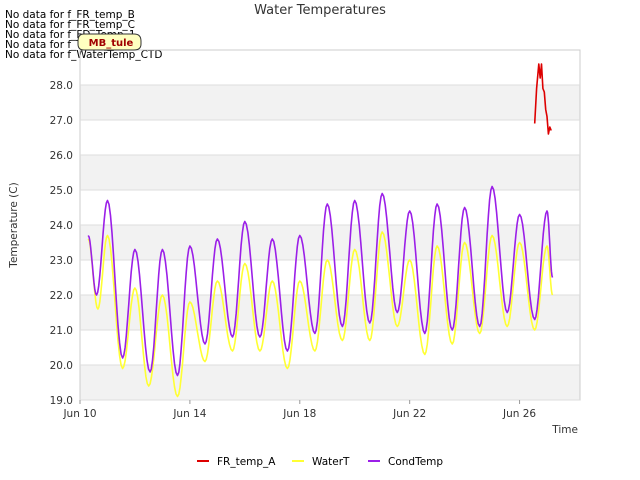 This screenshot has height=480, width=640. What do you see at coordinates (409, 414) in the screenshot?
I see `x-tick-label: Jun 22` at bounding box center [409, 414].